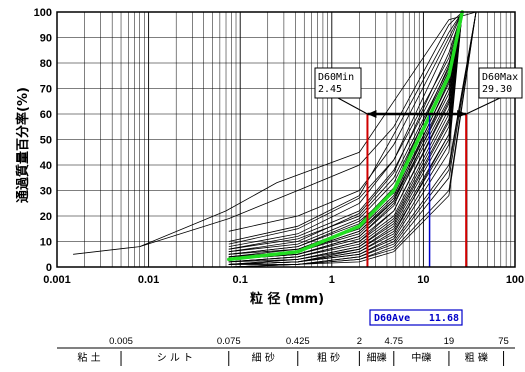 The width and height of the screenshot is (525, 372). Describe the element at coordinates (336, 77) in the screenshot. I see `d60-min-label: D60Min` at that location.